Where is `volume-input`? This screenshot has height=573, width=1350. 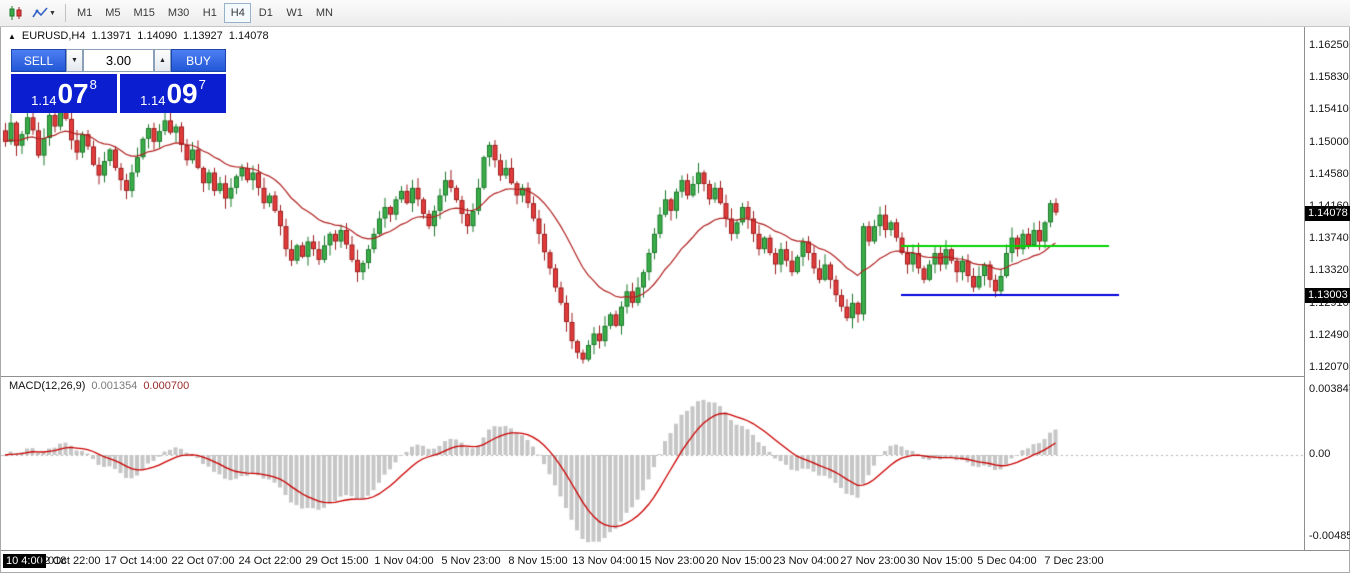
volume-input is located at coordinates (118, 60).